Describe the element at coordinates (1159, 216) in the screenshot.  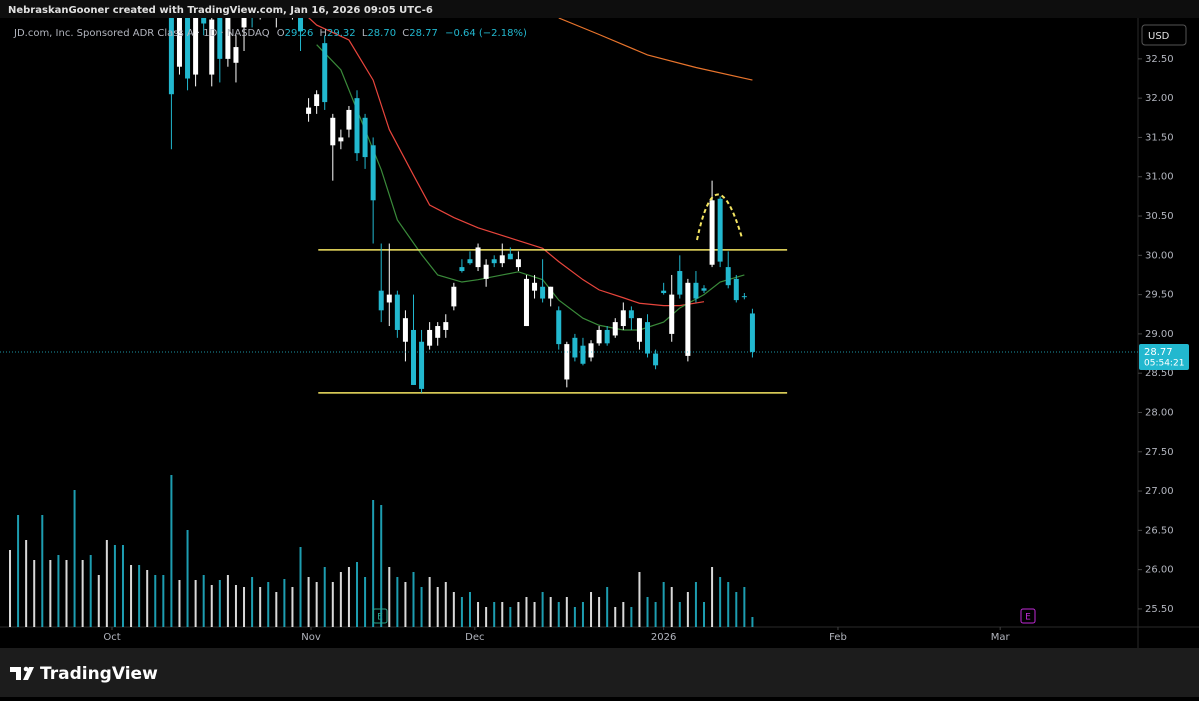
I see `y-tick-label: 30.50` at that location.